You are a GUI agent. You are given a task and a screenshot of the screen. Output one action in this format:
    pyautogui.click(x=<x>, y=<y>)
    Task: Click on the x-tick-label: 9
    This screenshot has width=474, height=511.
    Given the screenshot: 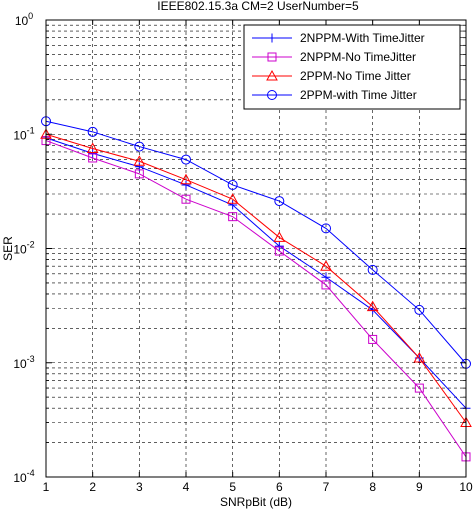 What is the action you would take?
    pyautogui.click(x=419, y=487)
    